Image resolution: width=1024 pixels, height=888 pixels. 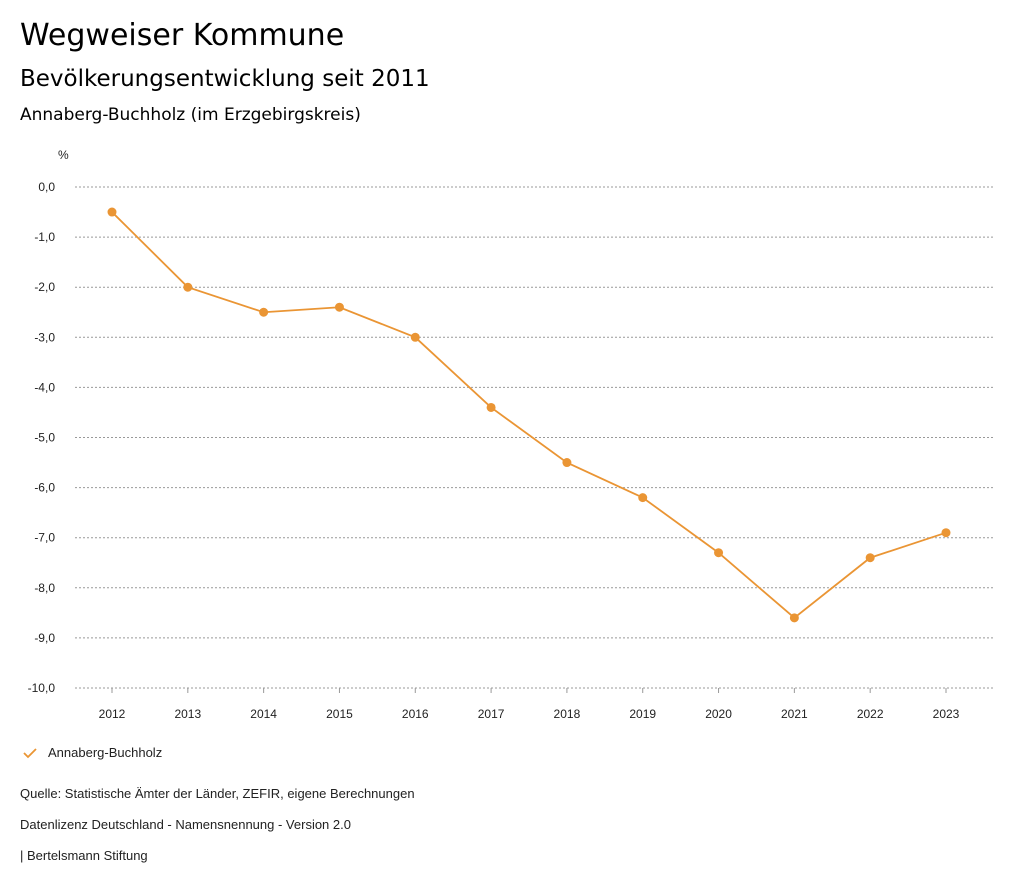 What do you see at coordinates (44, 287) in the screenshot?
I see `y-tick-label: -2,0` at bounding box center [44, 287].